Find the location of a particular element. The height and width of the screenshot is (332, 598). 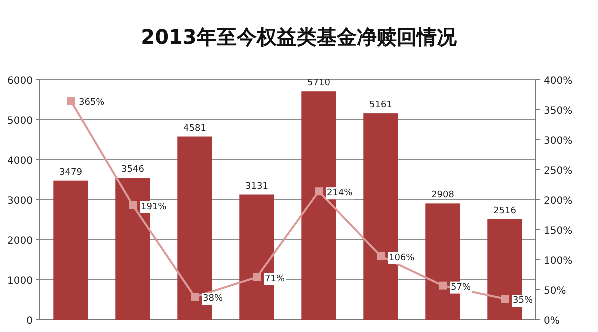

y2-tick-label: 200% is located at coordinates (558, 201).